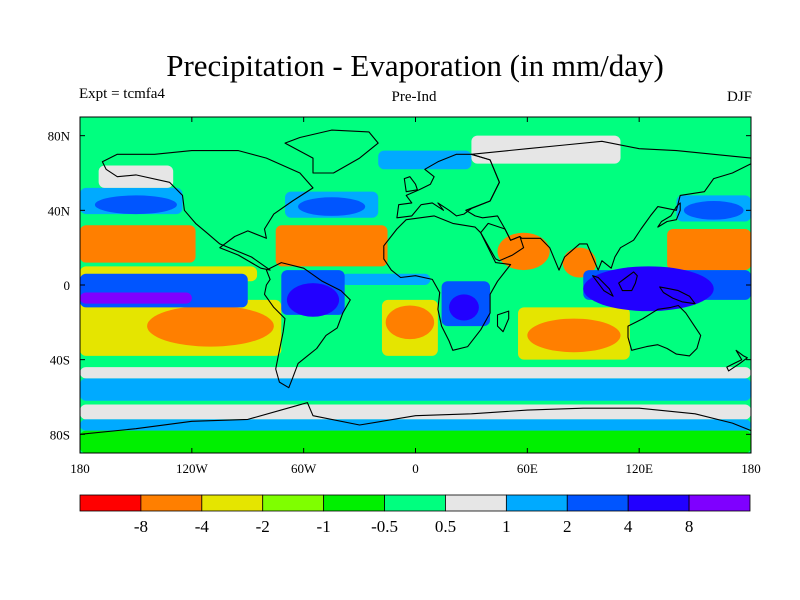 This screenshot has height=600, width=800. I want to click on period-label: Pre-Ind, so click(414, 97).